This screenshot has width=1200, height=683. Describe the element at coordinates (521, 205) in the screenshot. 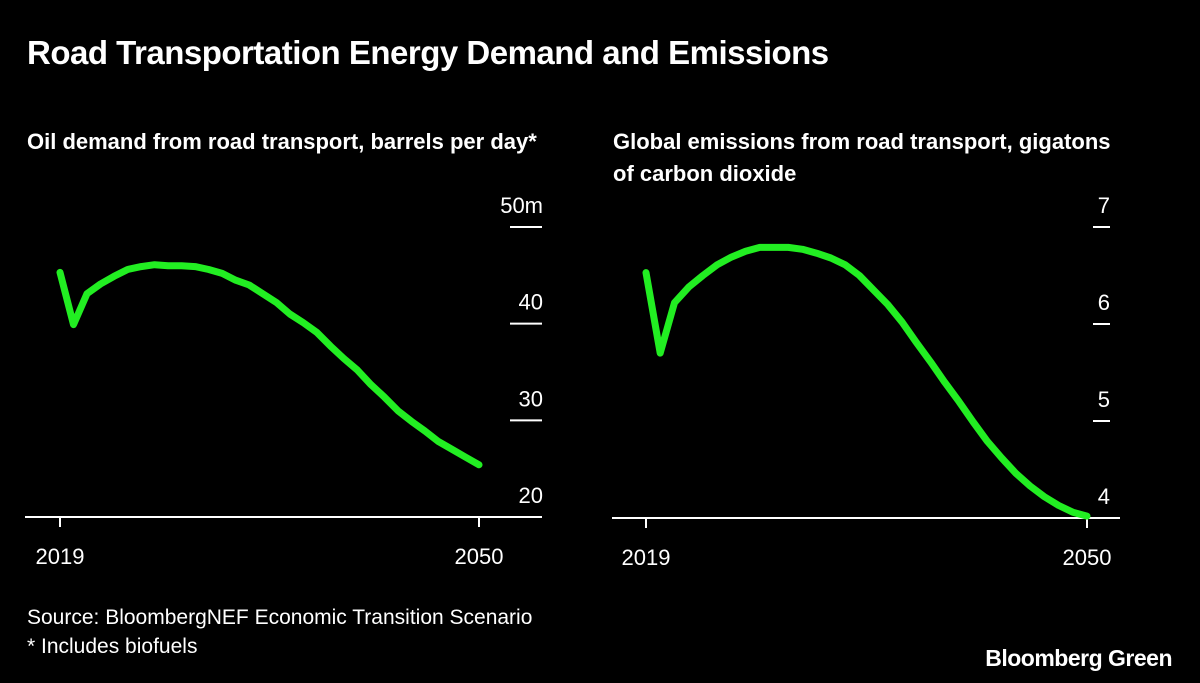

I see `y-tick-label: 50m` at that location.